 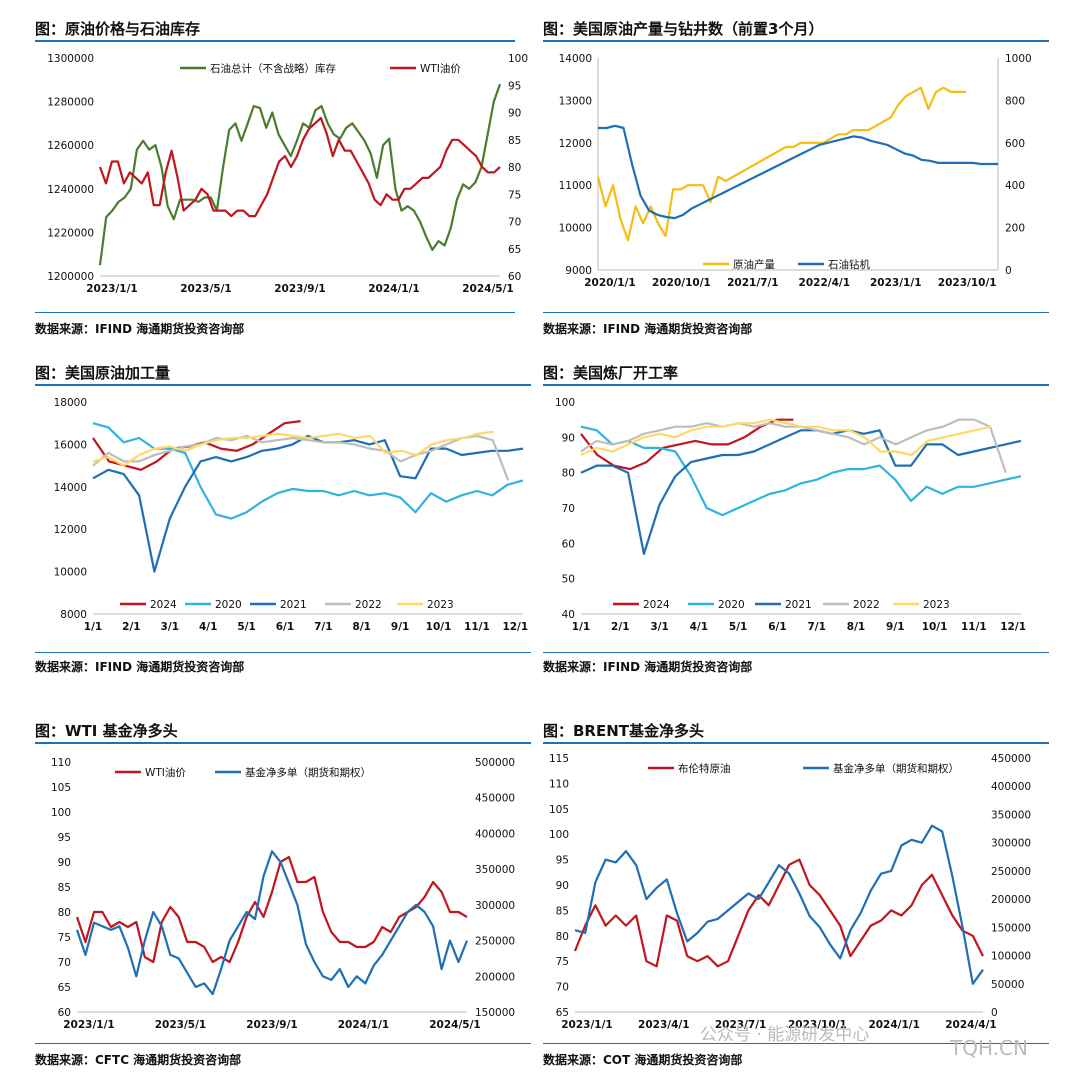 What do you see at coordinates (699, 627) in the screenshot?
I see `x-tick-label: 4/1` at bounding box center [699, 627].